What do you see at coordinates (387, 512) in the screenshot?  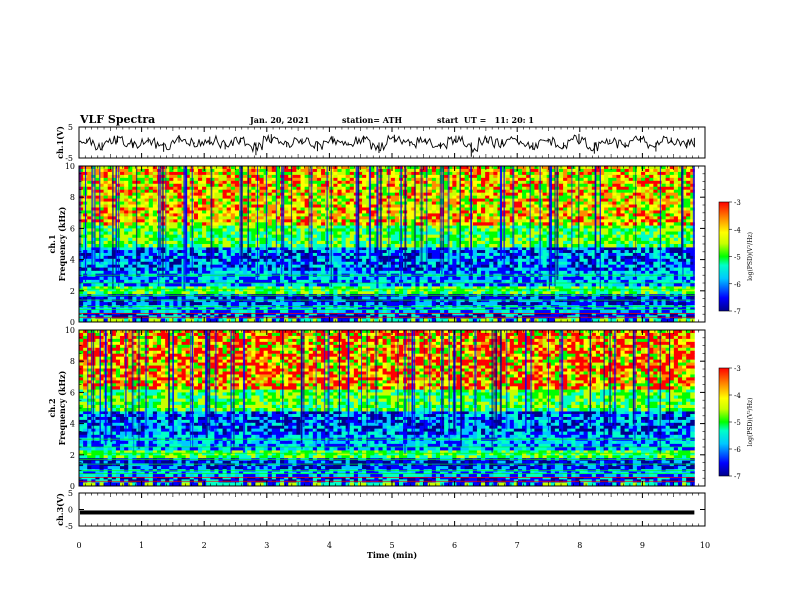 I see `ch3-waveform-line` at bounding box center [387, 512].